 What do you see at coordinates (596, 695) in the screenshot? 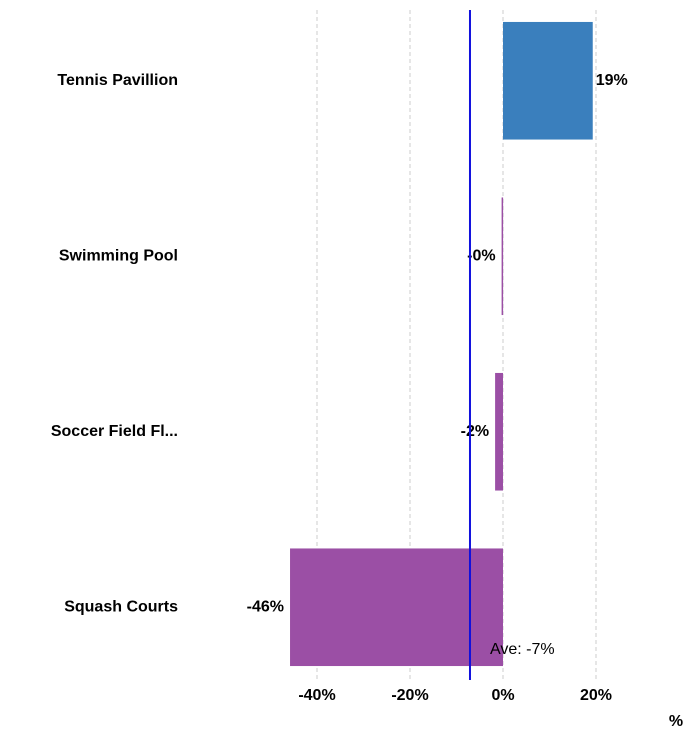
I see `x-tick-label: 20%` at bounding box center [596, 695].